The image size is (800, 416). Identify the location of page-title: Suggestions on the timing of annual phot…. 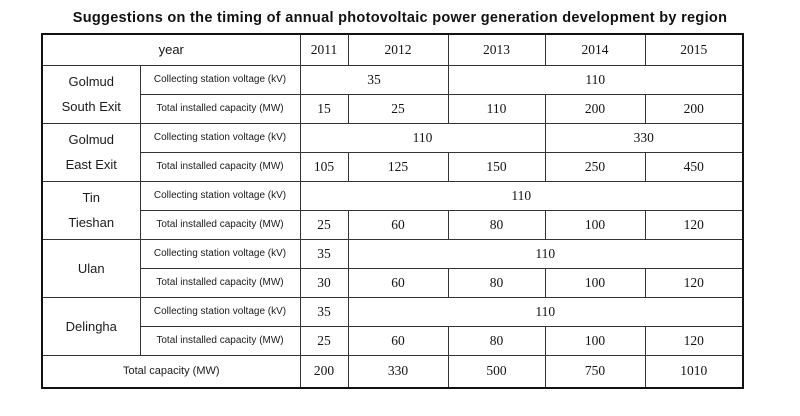
(400, 18).